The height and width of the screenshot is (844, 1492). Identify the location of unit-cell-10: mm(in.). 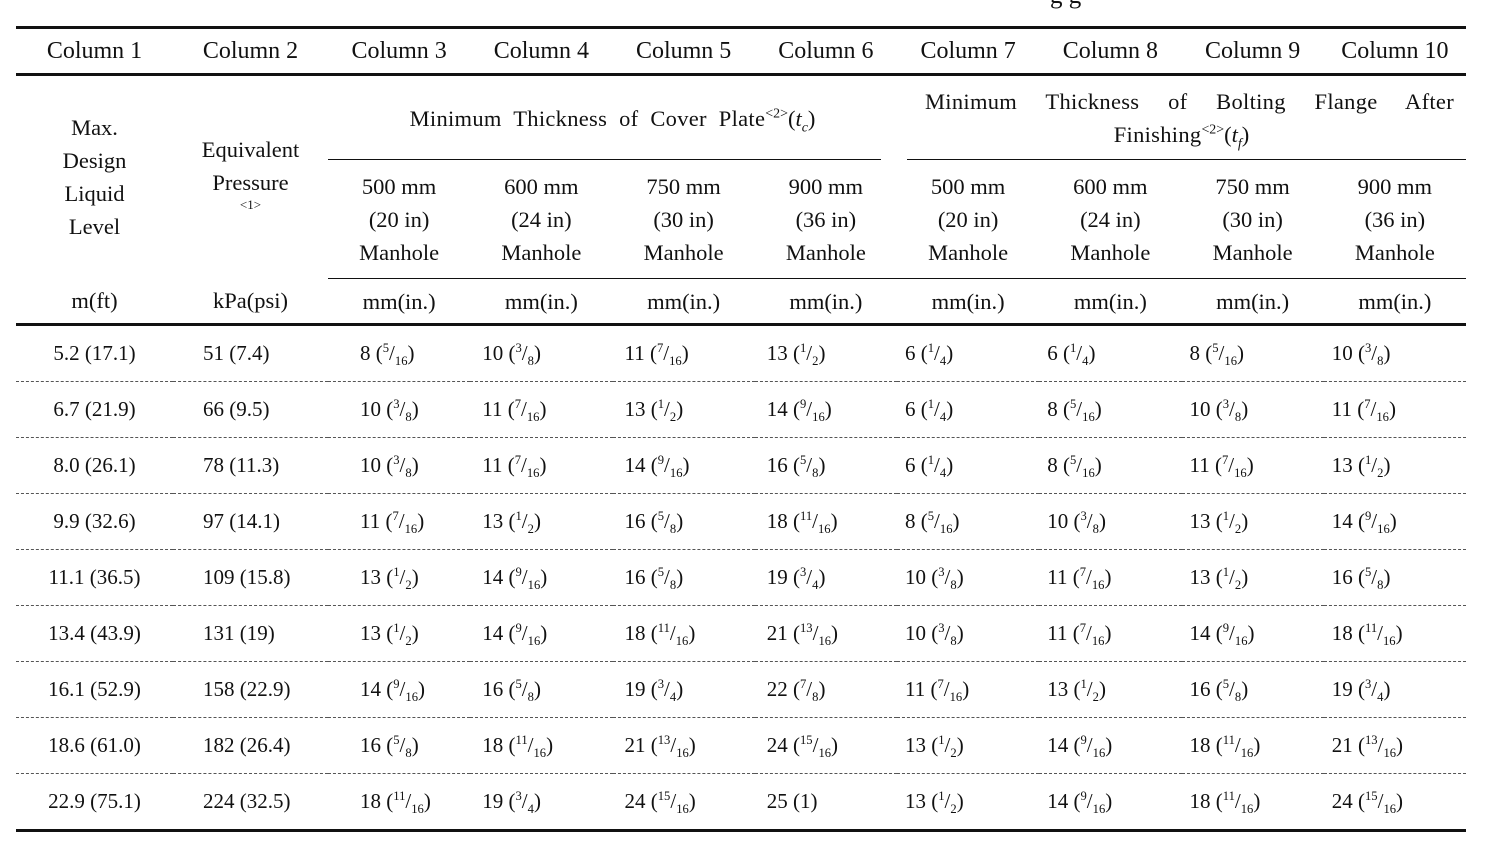
(1394, 302).